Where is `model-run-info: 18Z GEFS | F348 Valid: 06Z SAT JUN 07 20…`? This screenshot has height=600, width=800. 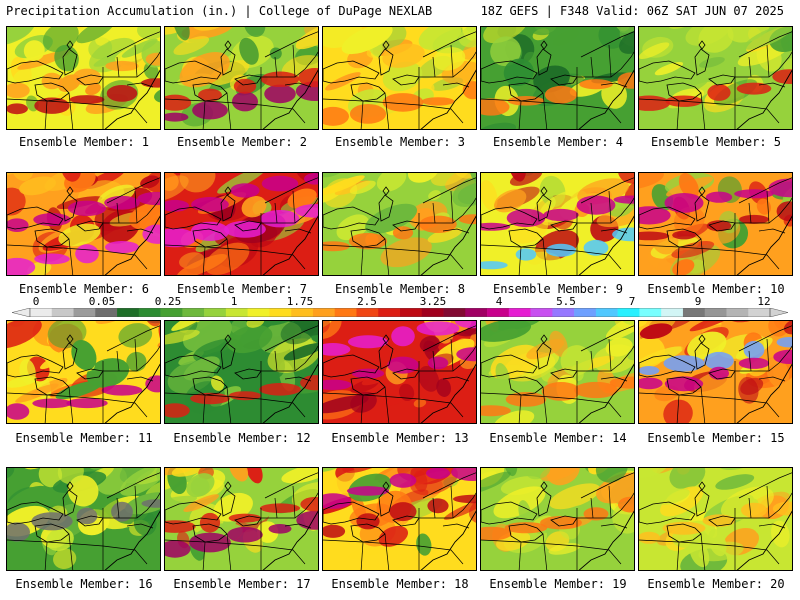
model-run-info: 18Z GEFS | F348 Valid: 06Z SAT JUN 07 20… is located at coordinates (632, 11).